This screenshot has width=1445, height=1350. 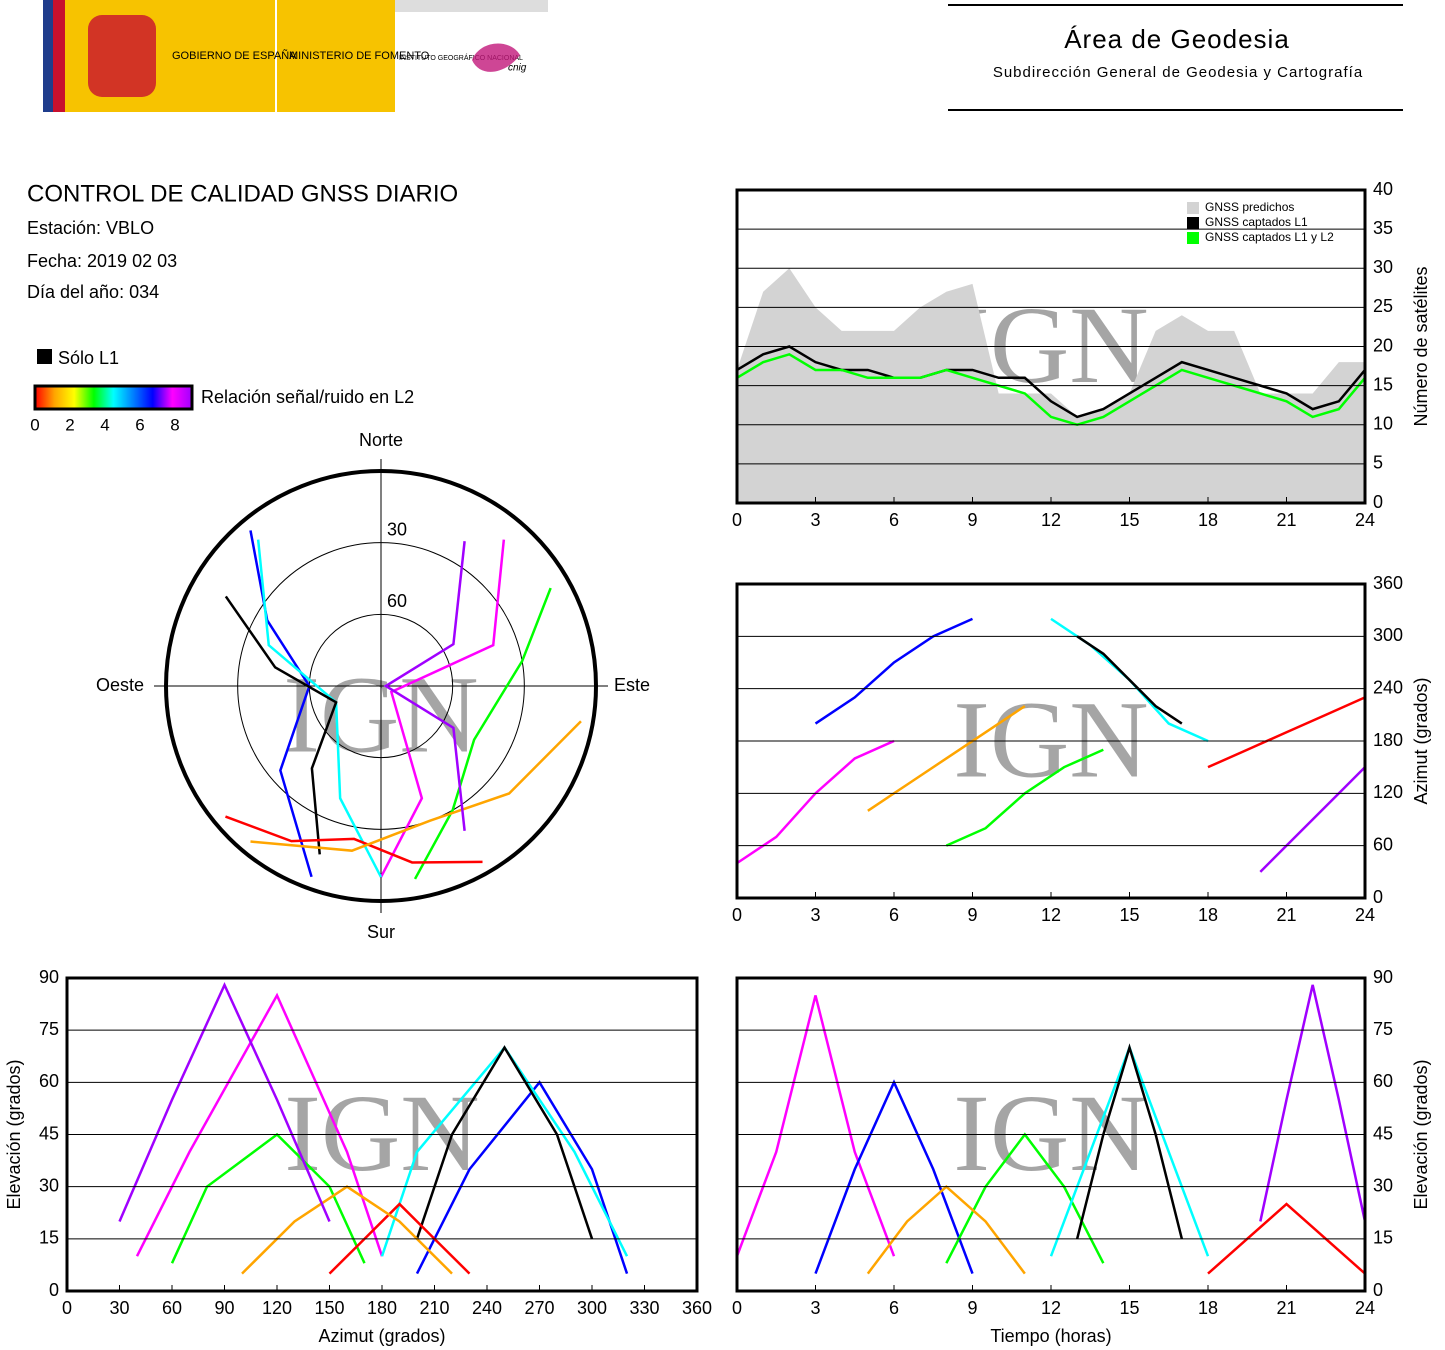 What do you see at coordinates (1378, 463) in the screenshot?
I see `y-tick-label: 5` at bounding box center [1378, 463].